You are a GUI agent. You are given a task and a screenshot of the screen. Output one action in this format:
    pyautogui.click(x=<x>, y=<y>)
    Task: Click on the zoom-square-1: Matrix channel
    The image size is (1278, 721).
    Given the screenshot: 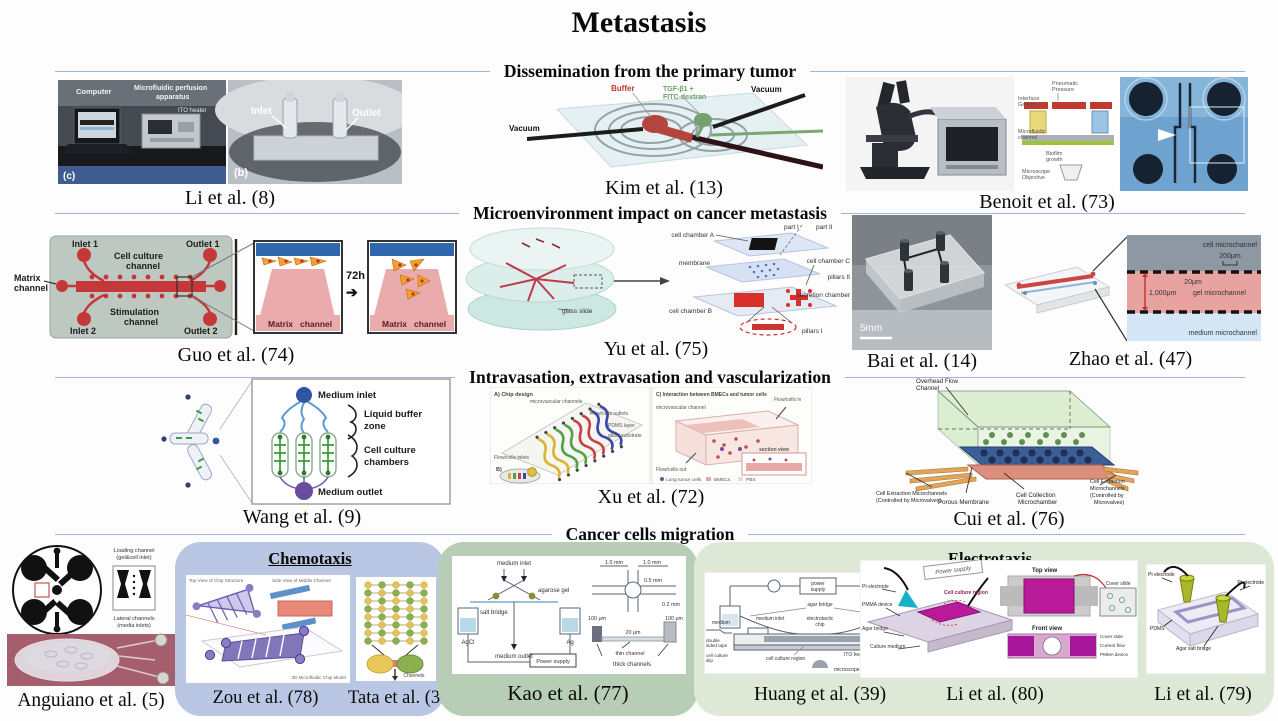 What is the action you would take?
    pyautogui.click(x=298, y=287)
    